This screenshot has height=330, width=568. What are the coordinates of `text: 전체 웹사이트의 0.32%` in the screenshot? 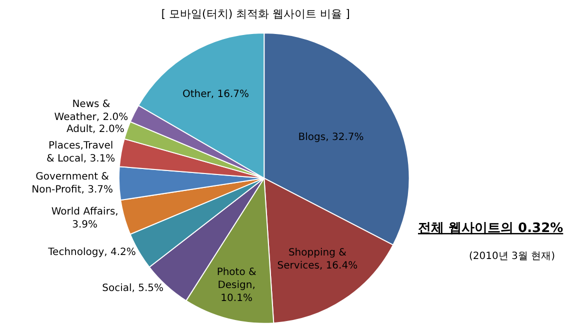 It's located at (491, 228).